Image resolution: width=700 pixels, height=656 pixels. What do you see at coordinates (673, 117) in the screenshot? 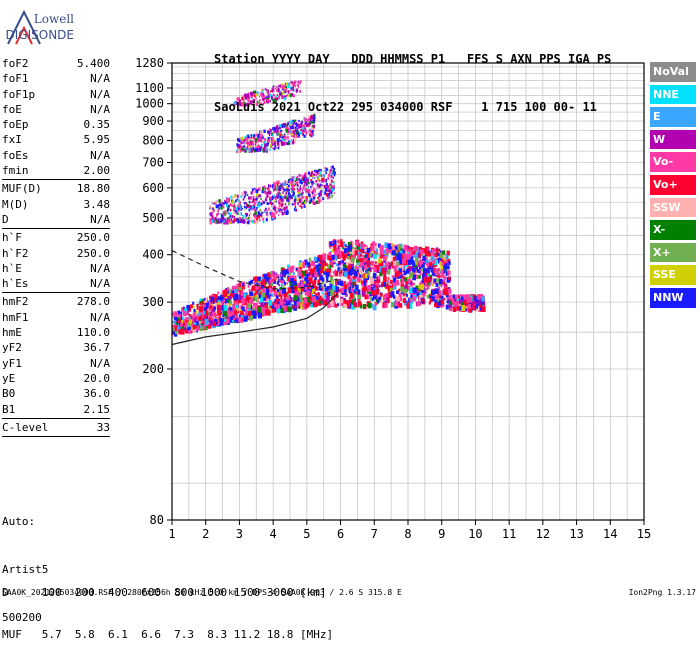
I see `legend-item-e: E` at bounding box center [673, 117].